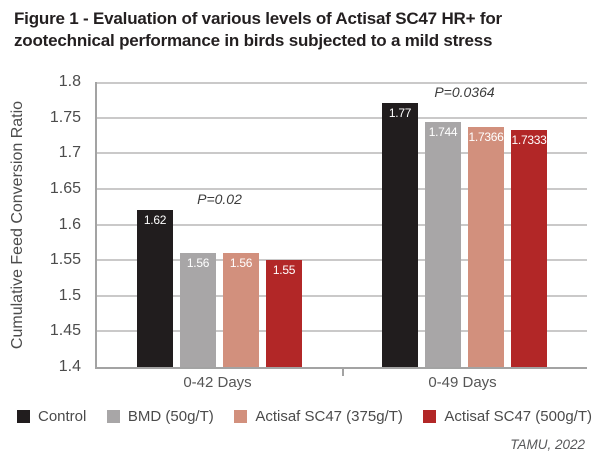 The image size is (600, 464). I want to click on y-tick-label-1-5: 1.5, so click(69, 295).